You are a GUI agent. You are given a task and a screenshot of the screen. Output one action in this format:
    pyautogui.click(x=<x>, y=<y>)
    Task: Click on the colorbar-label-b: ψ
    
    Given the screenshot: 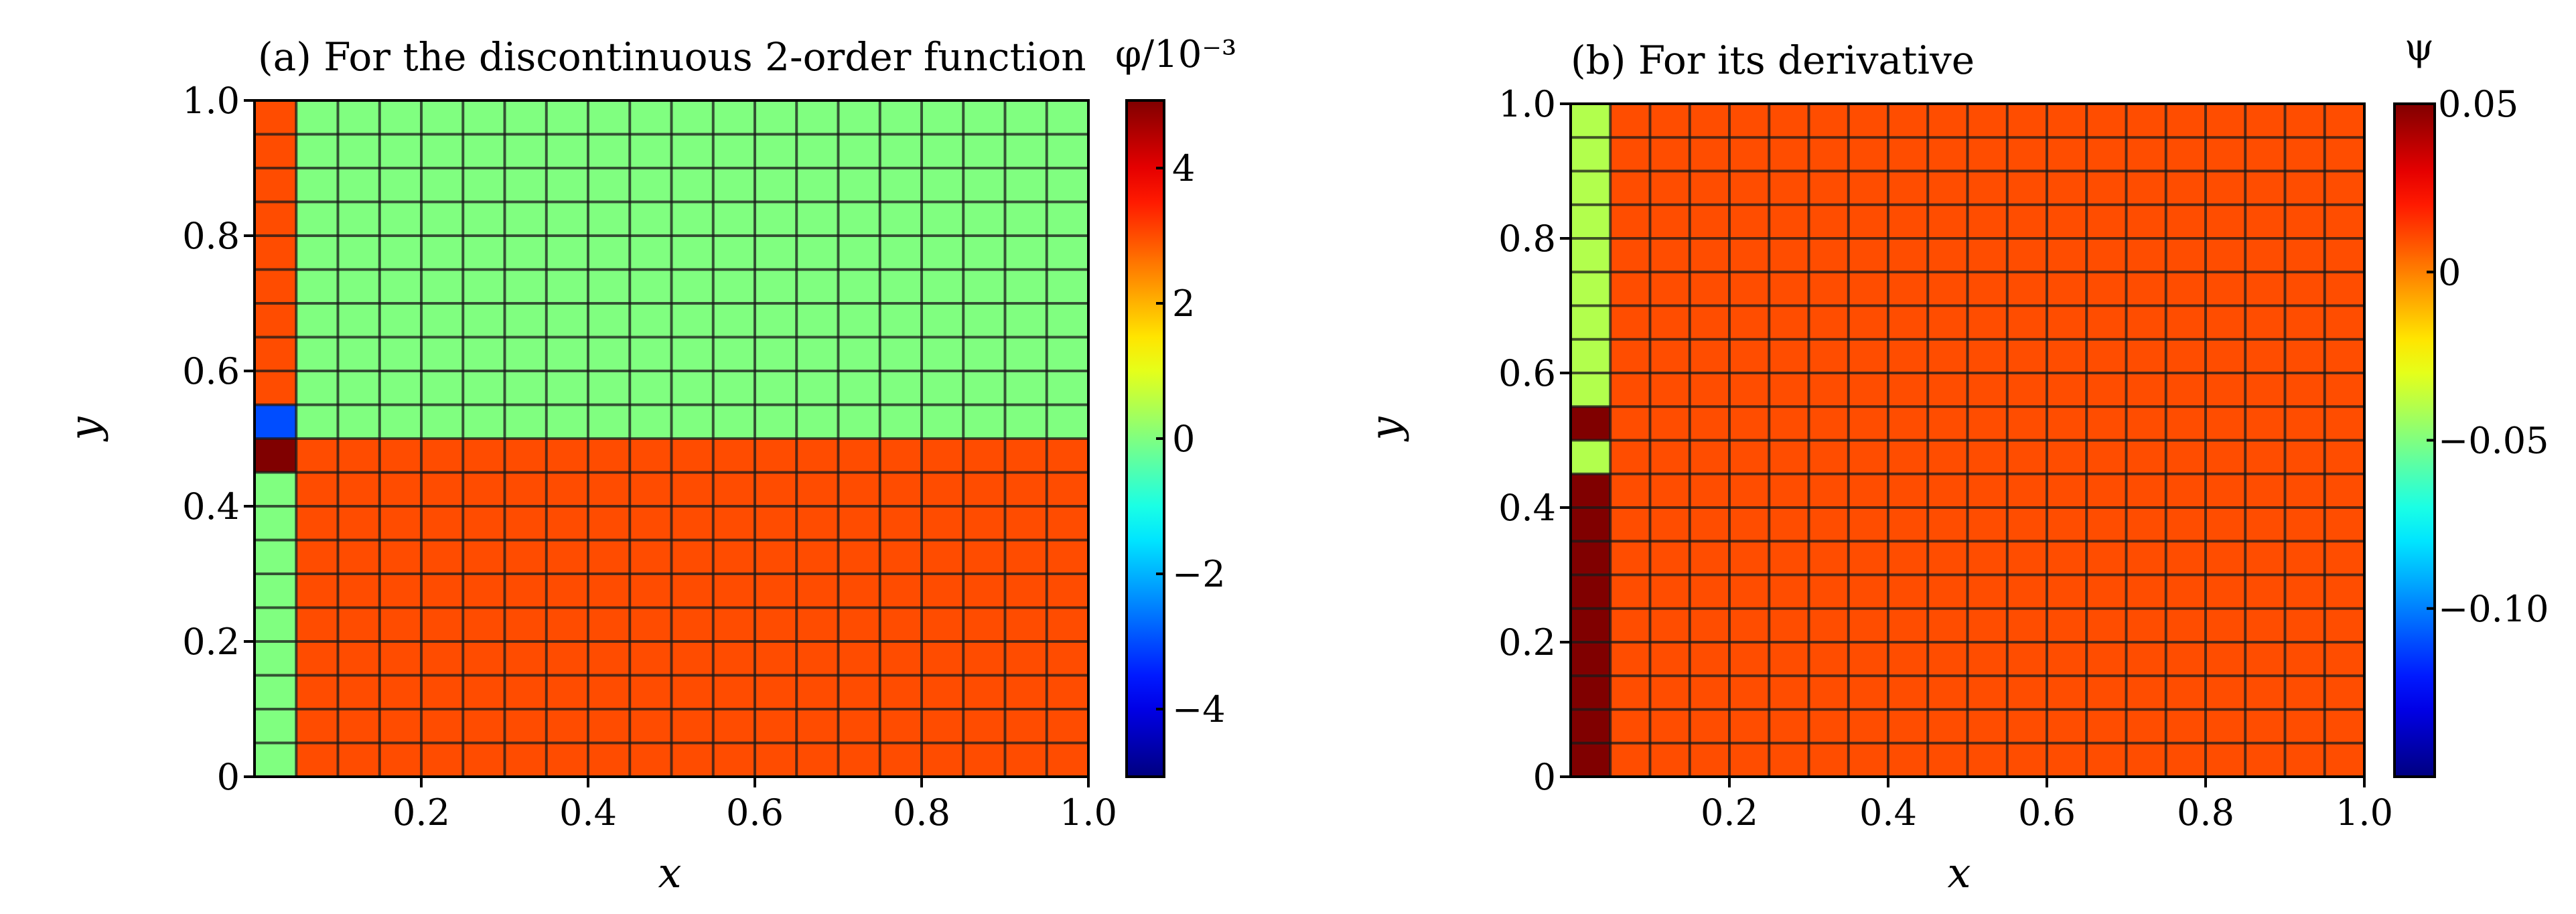 What is the action you would take?
    pyautogui.click(x=2419, y=48)
    